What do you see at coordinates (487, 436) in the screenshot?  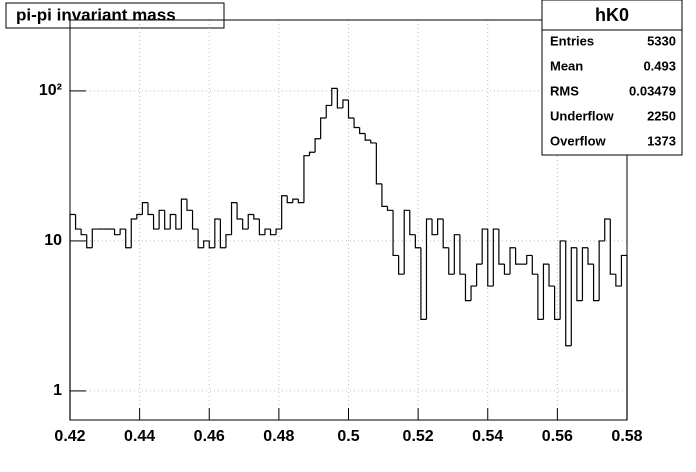 I see `x-tick-label: 0.54` at bounding box center [487, 436].